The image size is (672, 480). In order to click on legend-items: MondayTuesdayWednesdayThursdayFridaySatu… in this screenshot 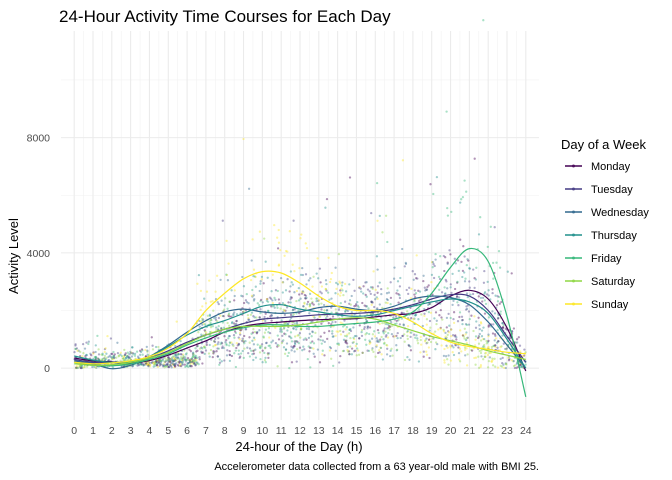, I will do `click(607, 236)`.